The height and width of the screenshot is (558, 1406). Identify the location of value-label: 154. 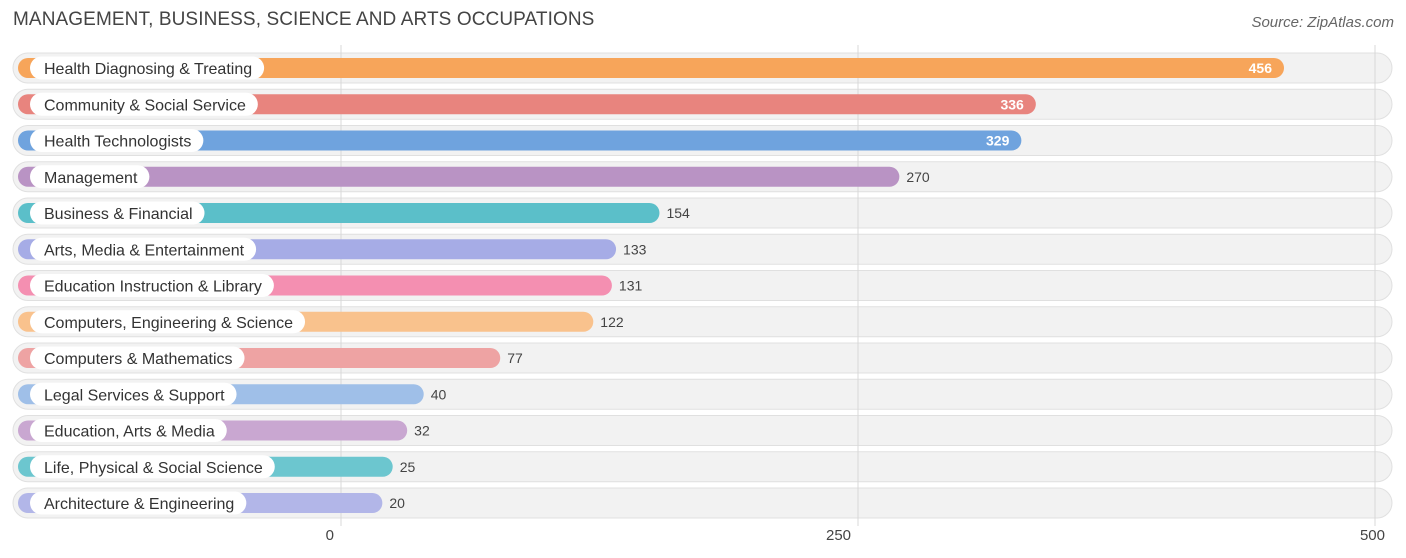
(678, 213).